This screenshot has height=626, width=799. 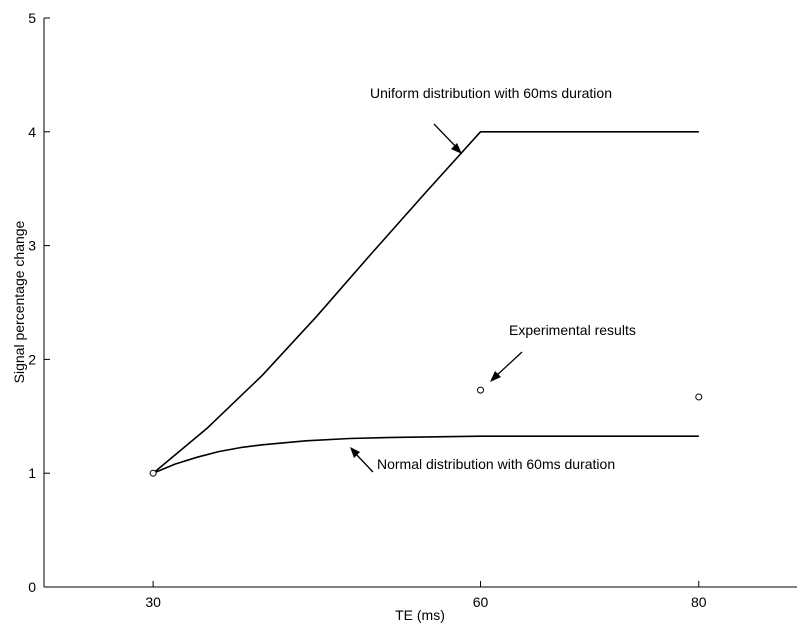 What do you see at coordinates (496, 464) in the screenshot?
I see `annotation-normal: Normal distribution with 60ms duration` at bounding box center [496, 464].